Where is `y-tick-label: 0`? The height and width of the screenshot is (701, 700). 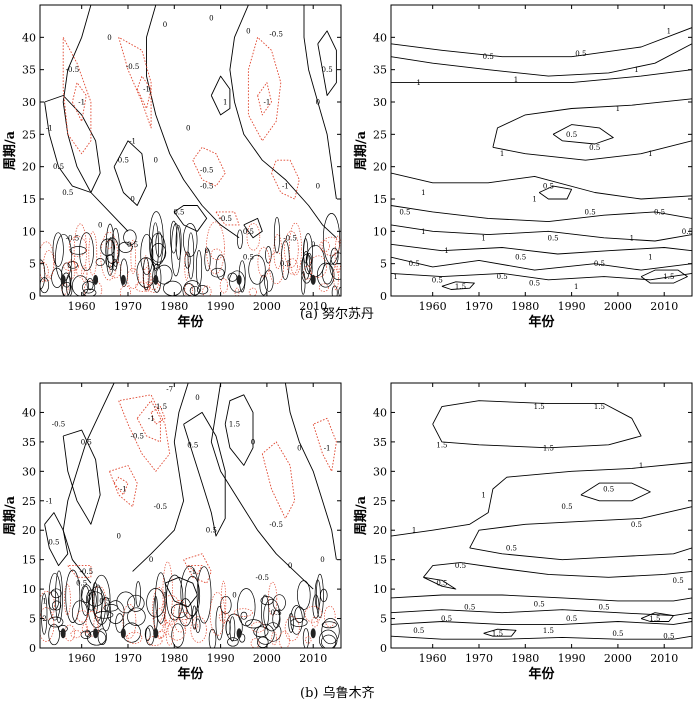
y-tick-label: 0 is located at coordinates (383, 296).